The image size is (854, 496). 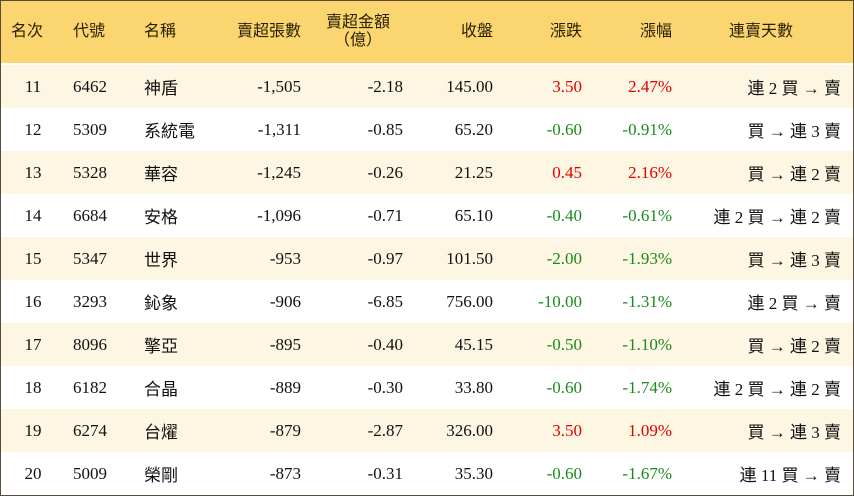 What do you see at coordinates (385, 473) in the screenshot?
I see `table-cell: -0.31` at bounding box center [385, 473].